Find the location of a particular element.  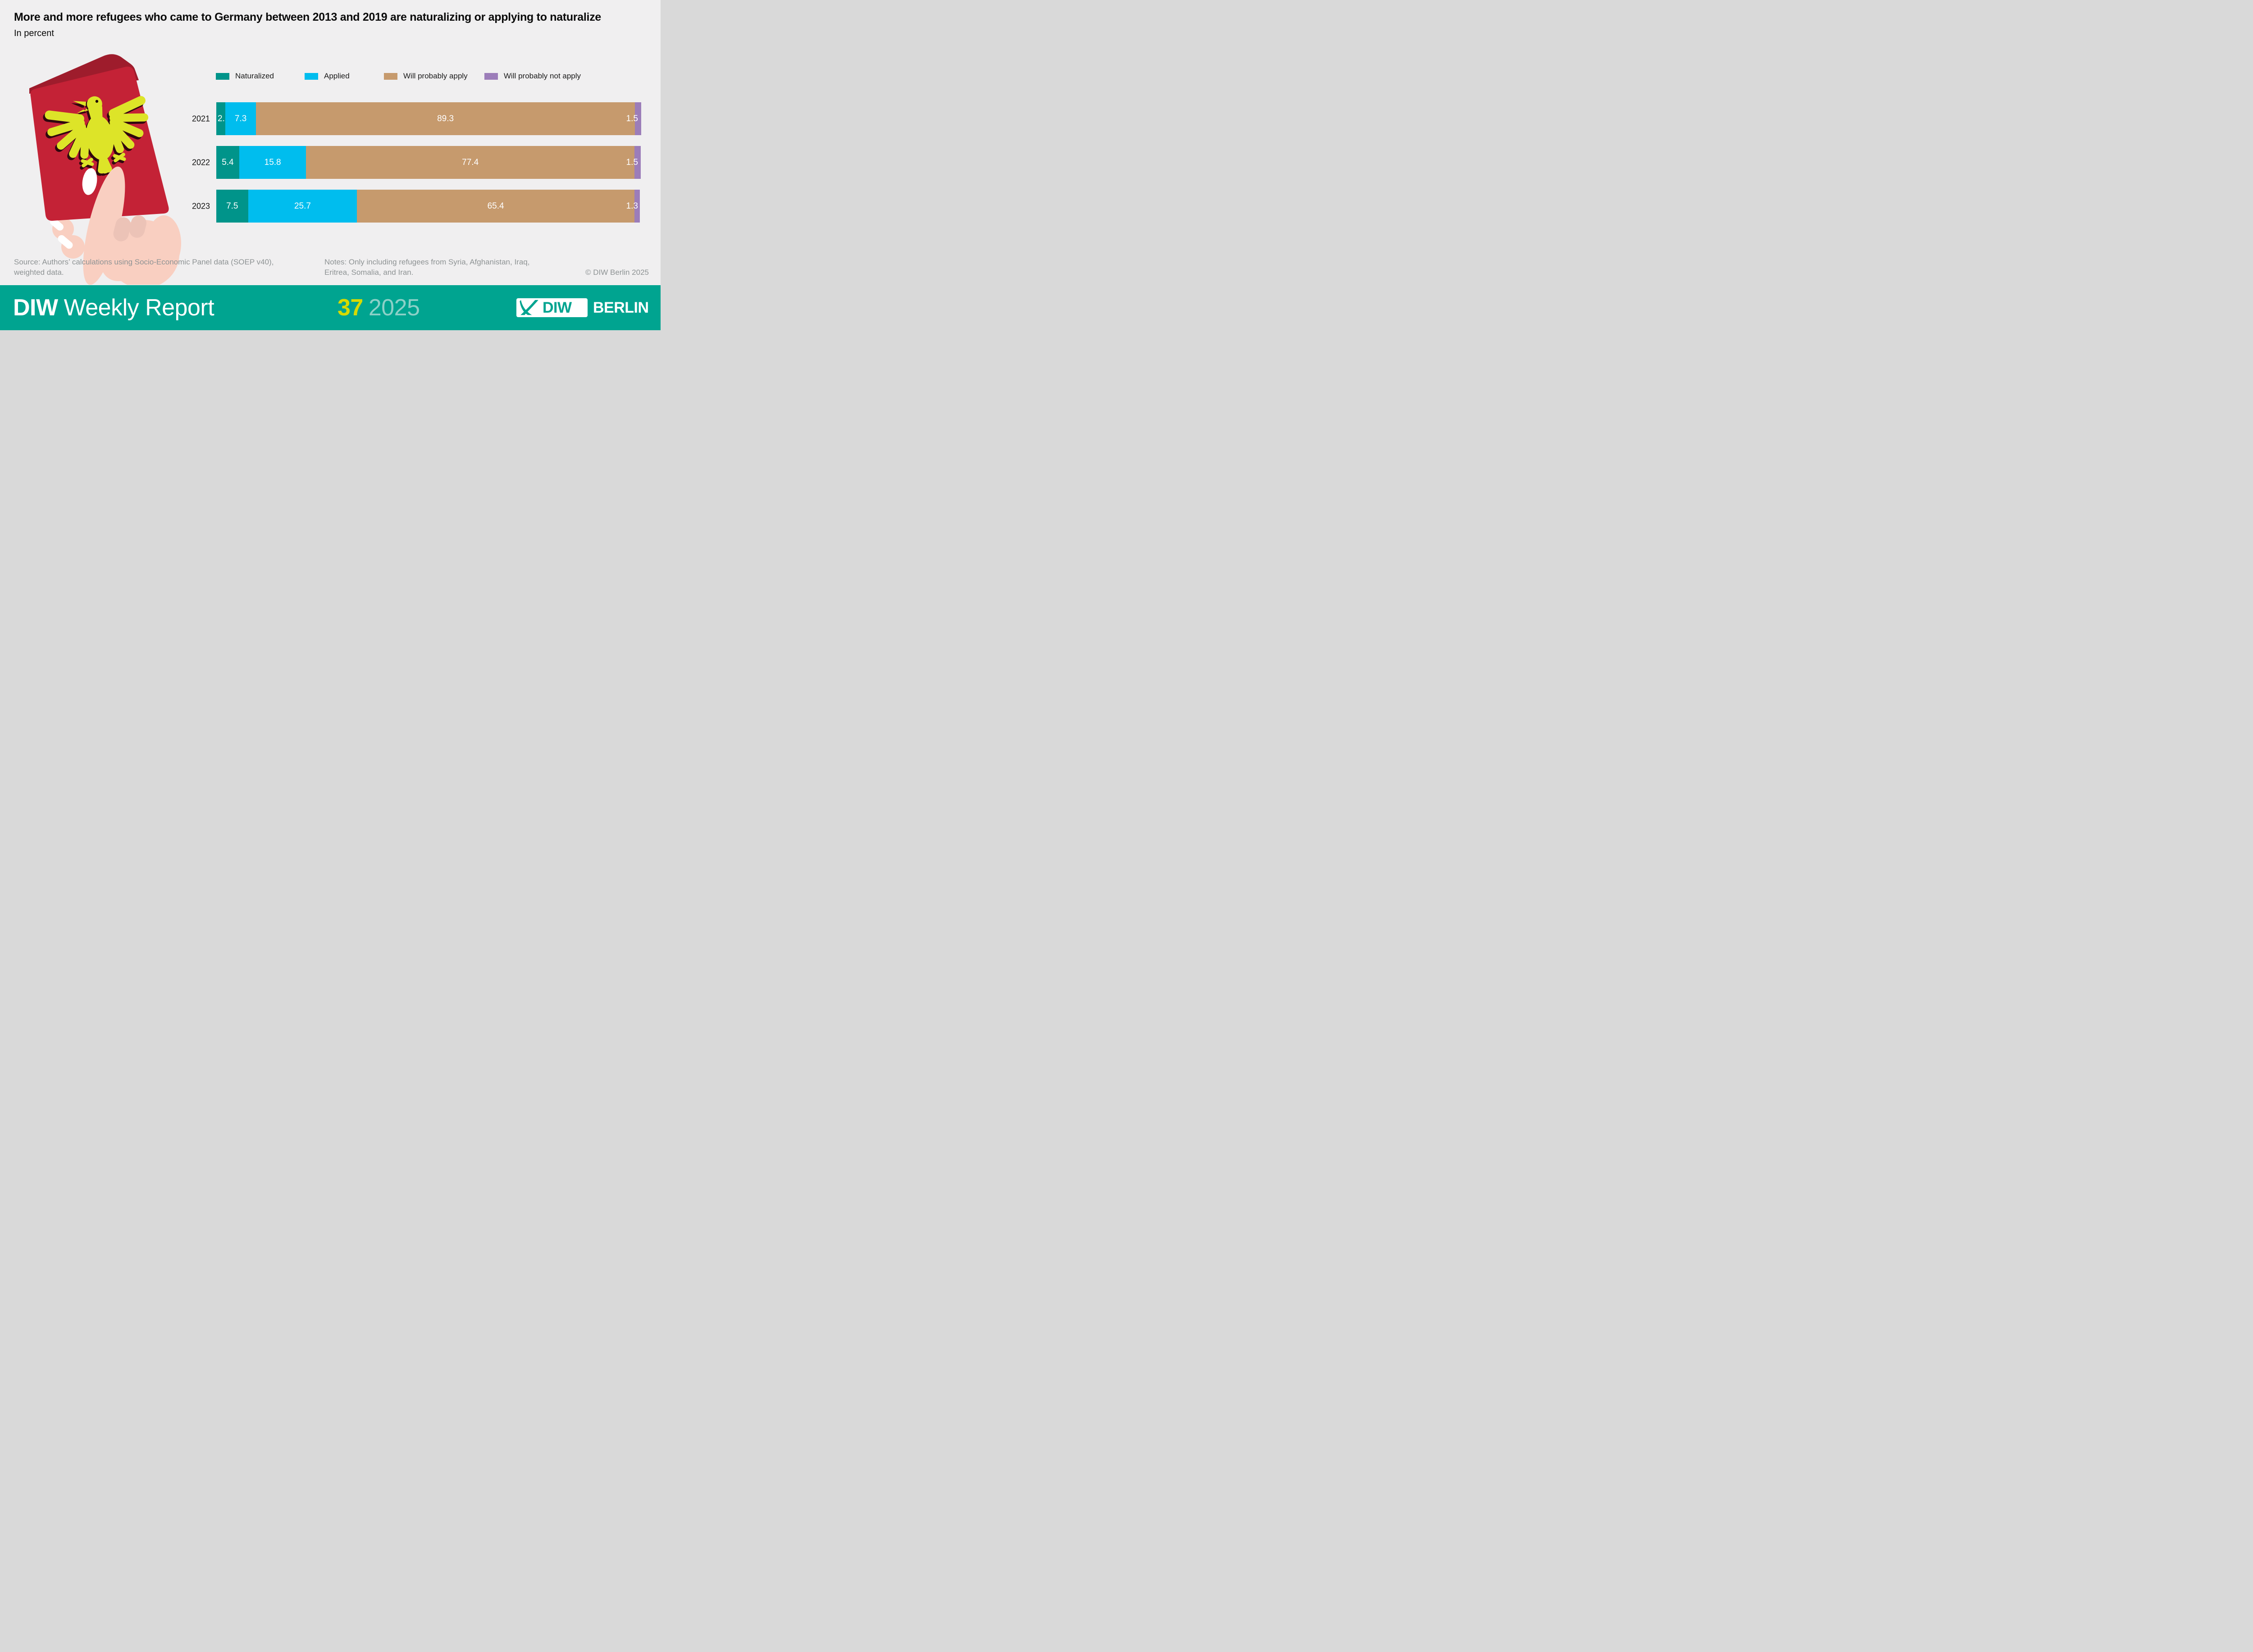

category-label-2023: 2023 is located at coordinates (201, 205).